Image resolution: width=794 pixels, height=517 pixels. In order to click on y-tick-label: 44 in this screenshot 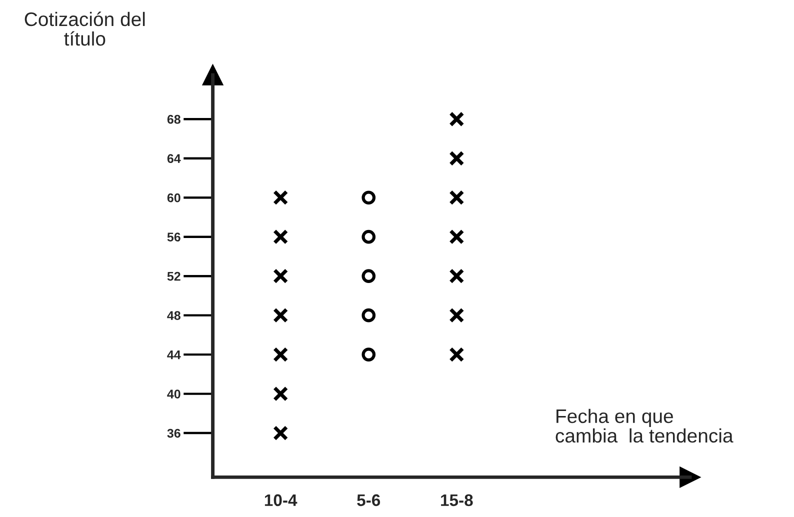, I will do `click(174, 355)`.